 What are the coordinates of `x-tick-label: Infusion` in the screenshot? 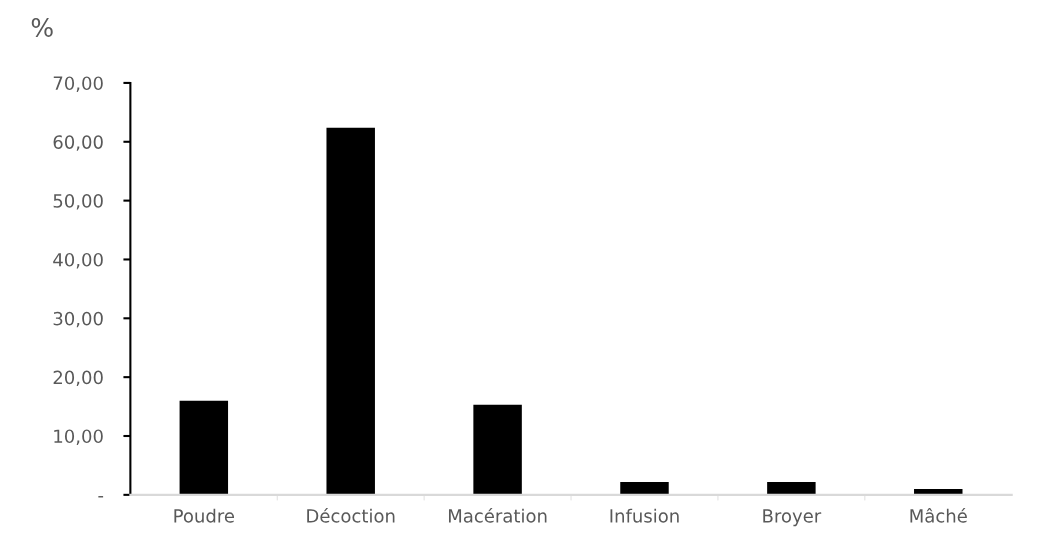 It's located at (644, 515).